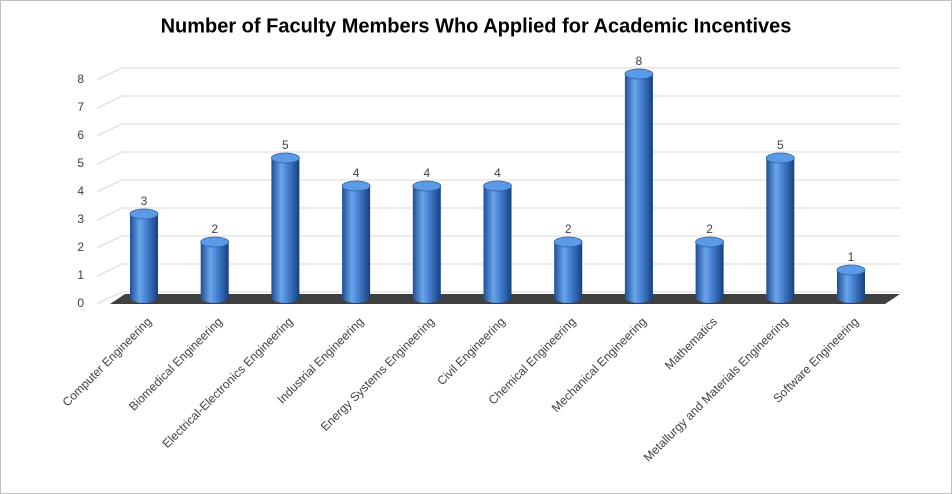 The image size is (952, 494). I want to click on y-tick-label: 4, so click(80, 191).